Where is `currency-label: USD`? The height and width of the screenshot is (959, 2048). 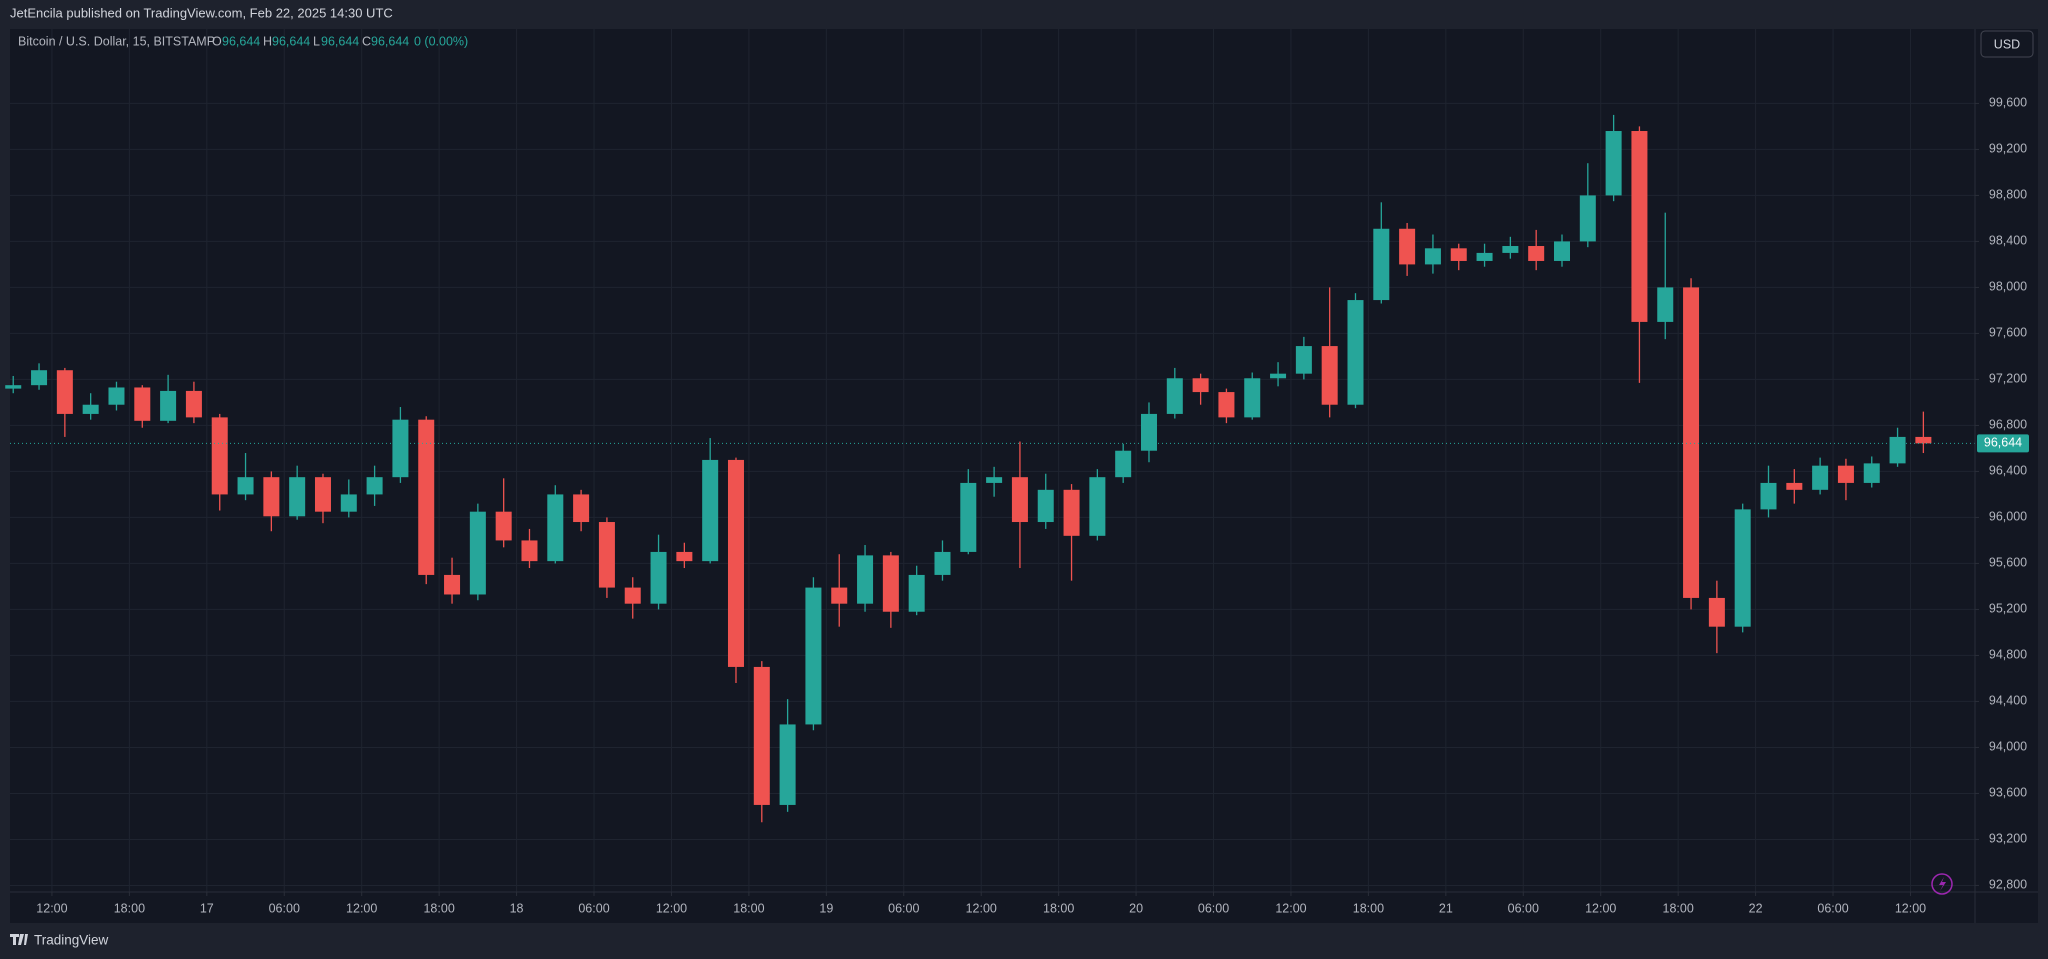
currency-label: USD is located at coordinates (2007, 44).